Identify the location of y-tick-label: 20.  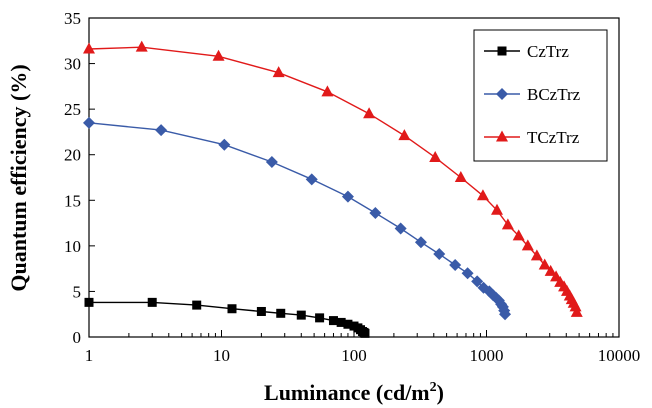
(72, 155).